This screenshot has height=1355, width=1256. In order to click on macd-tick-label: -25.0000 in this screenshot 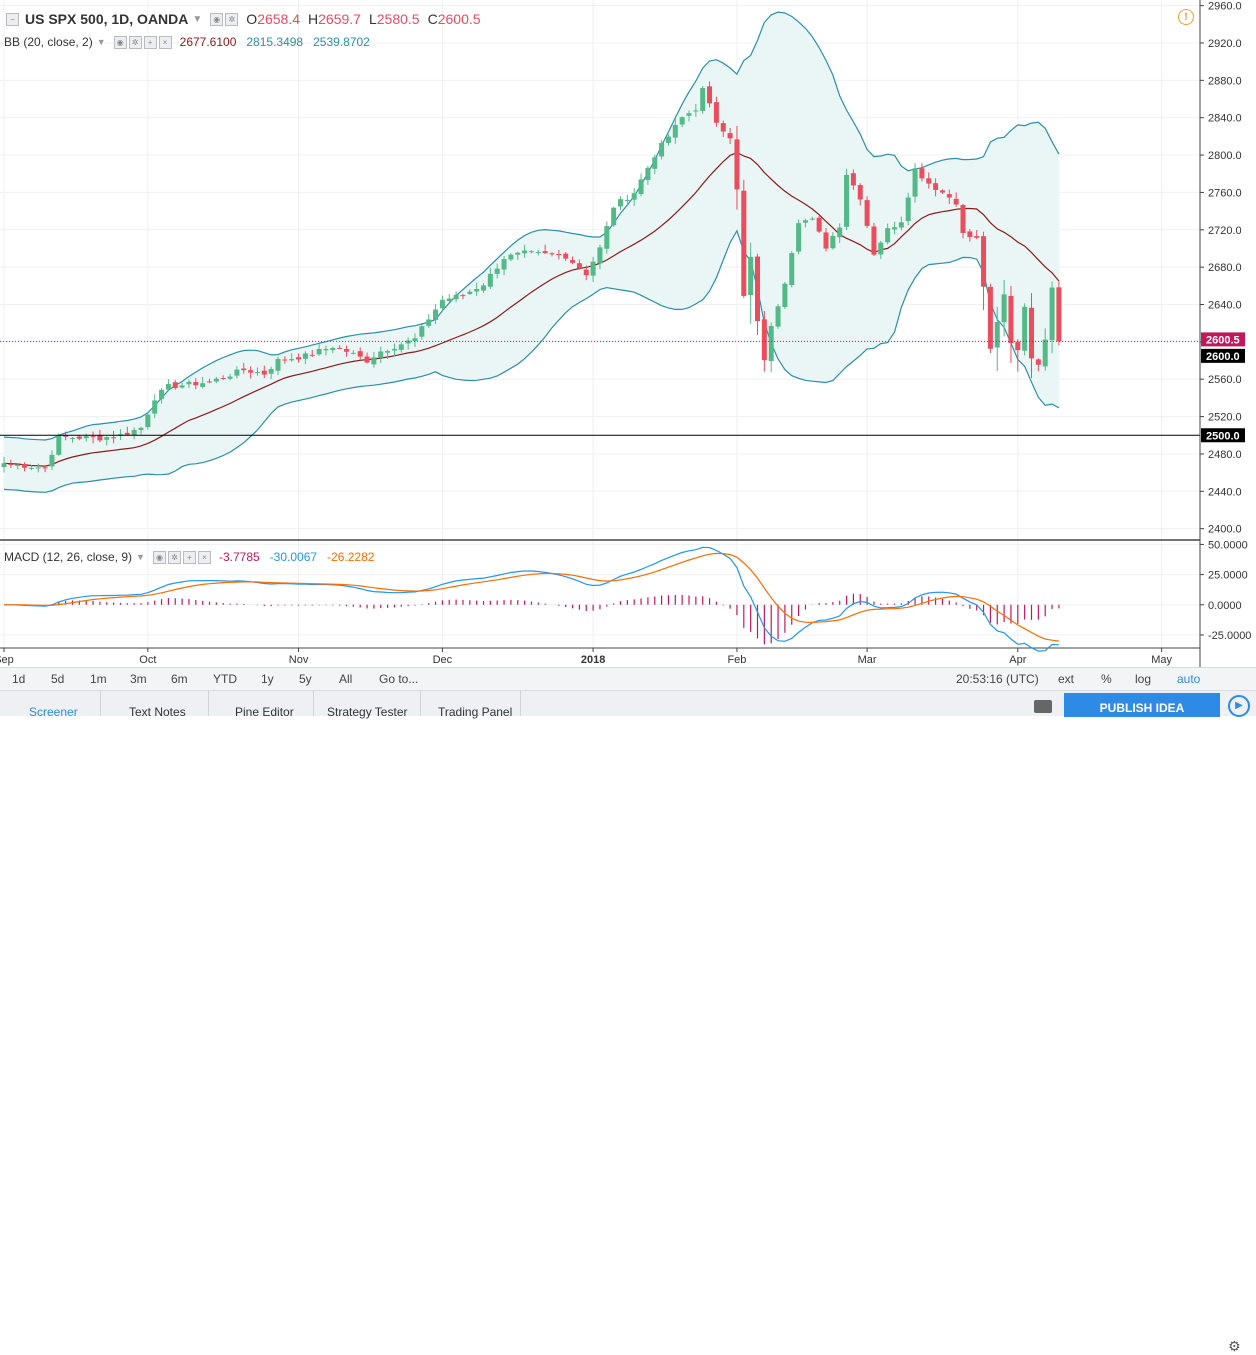, I will do `click(1229, 636)`.